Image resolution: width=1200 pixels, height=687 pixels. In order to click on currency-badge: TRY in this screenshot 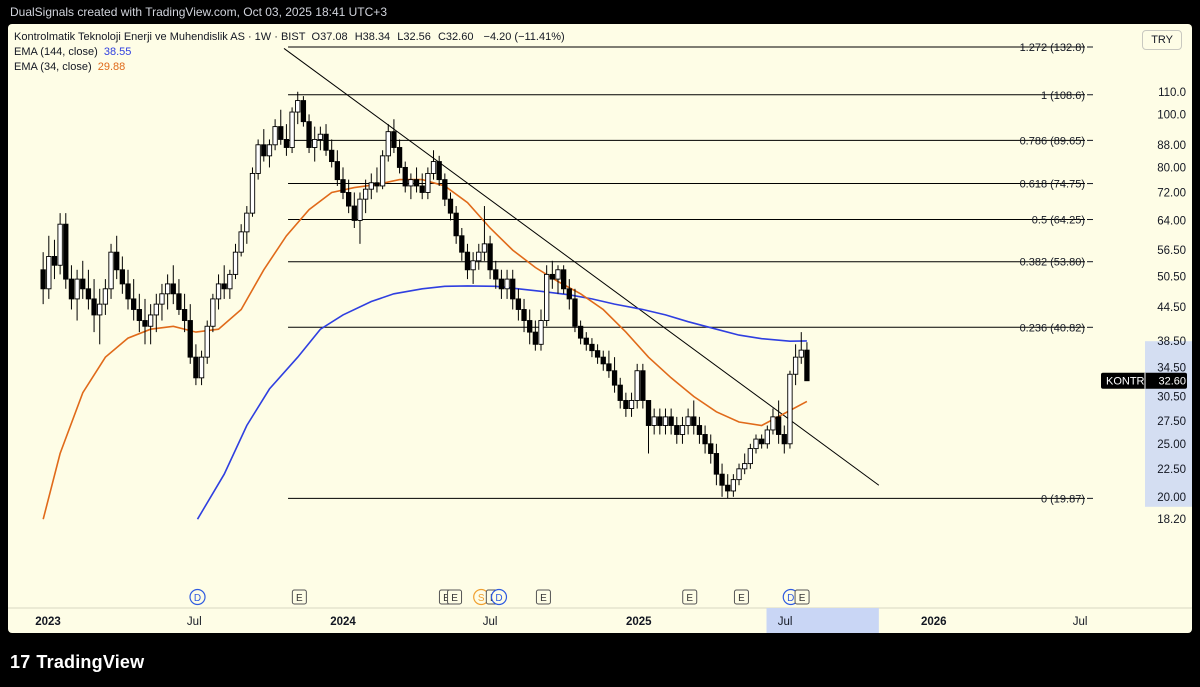, I will do `click(1162, 40)`.